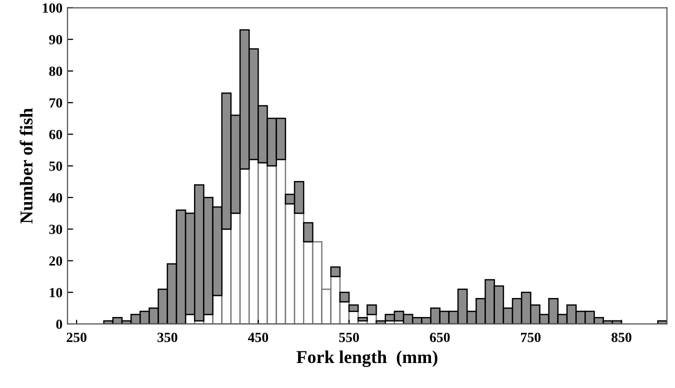 The height and width of the screenshot is (388, 675). What do you see at coordinates (349, 337) in the screenshot?
I see `x-tick-label: 550` at bounding box center [349, 337].